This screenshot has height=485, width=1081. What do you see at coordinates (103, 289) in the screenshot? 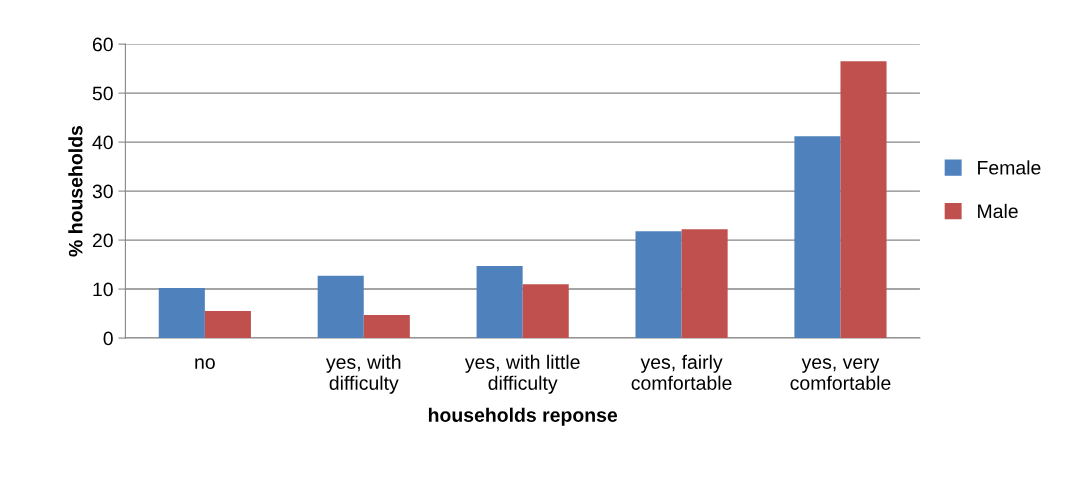
I see `y-tick-label: 10` at bounding box center [103, 289].